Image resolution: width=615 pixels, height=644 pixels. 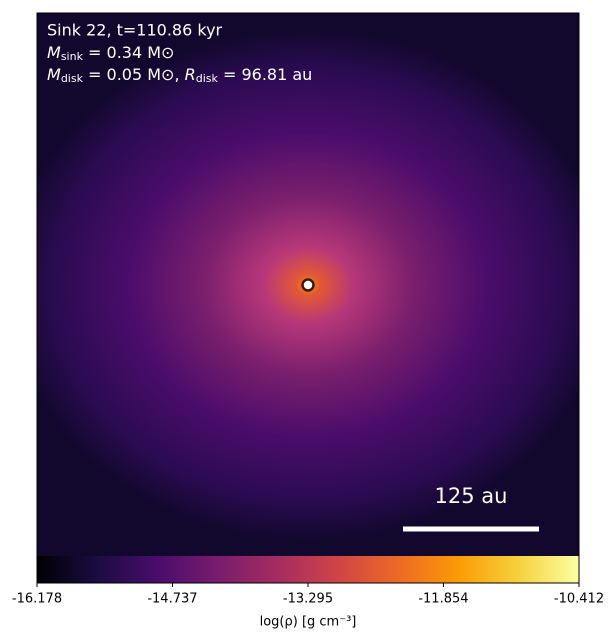 I want to click on symbol: R, so click(x=190, y=74).